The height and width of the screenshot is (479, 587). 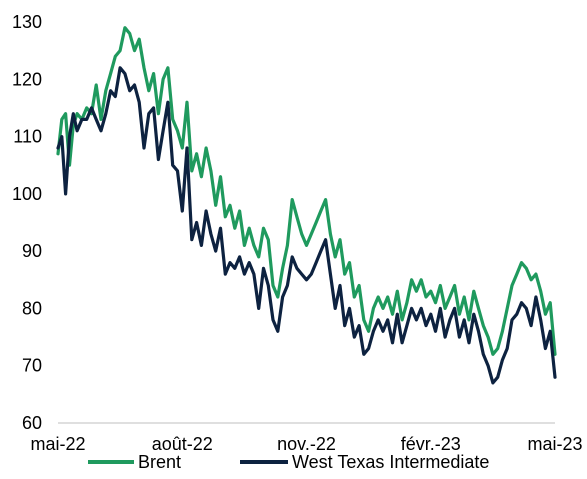 What do you see at coordinates (27, 222) in the screenshot?
I see `y-axis-ticks: 60 70 80 90 100 110 120 130` at bounding box center [27, 222].